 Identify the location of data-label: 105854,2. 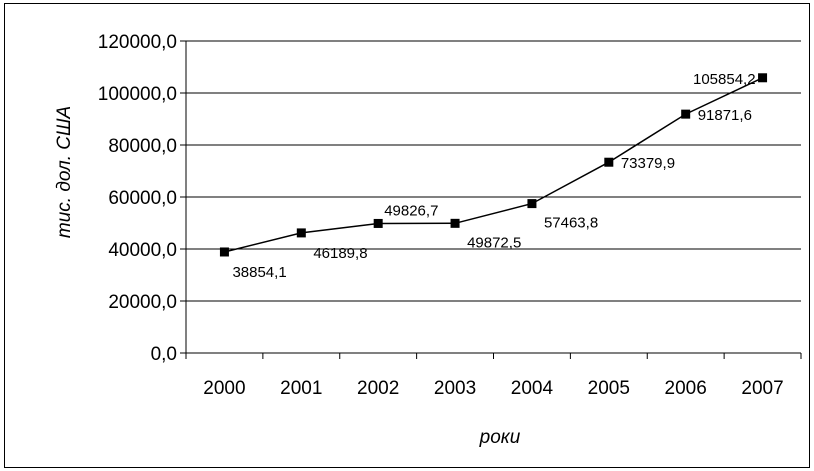
(724, 79).